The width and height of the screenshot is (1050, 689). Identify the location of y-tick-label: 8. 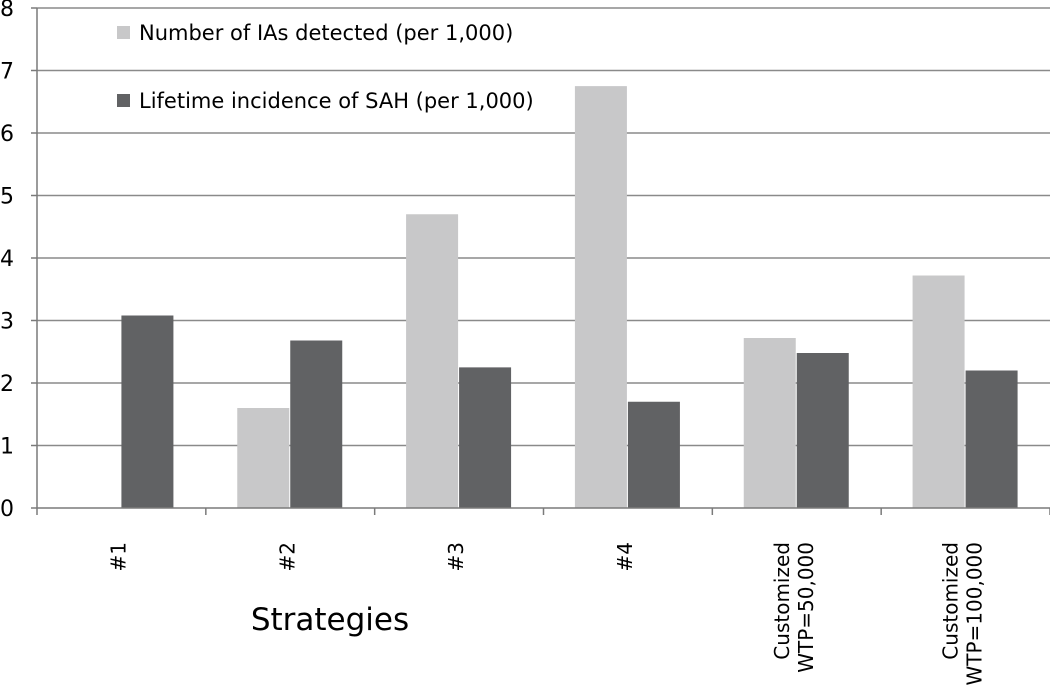
(7, 11).